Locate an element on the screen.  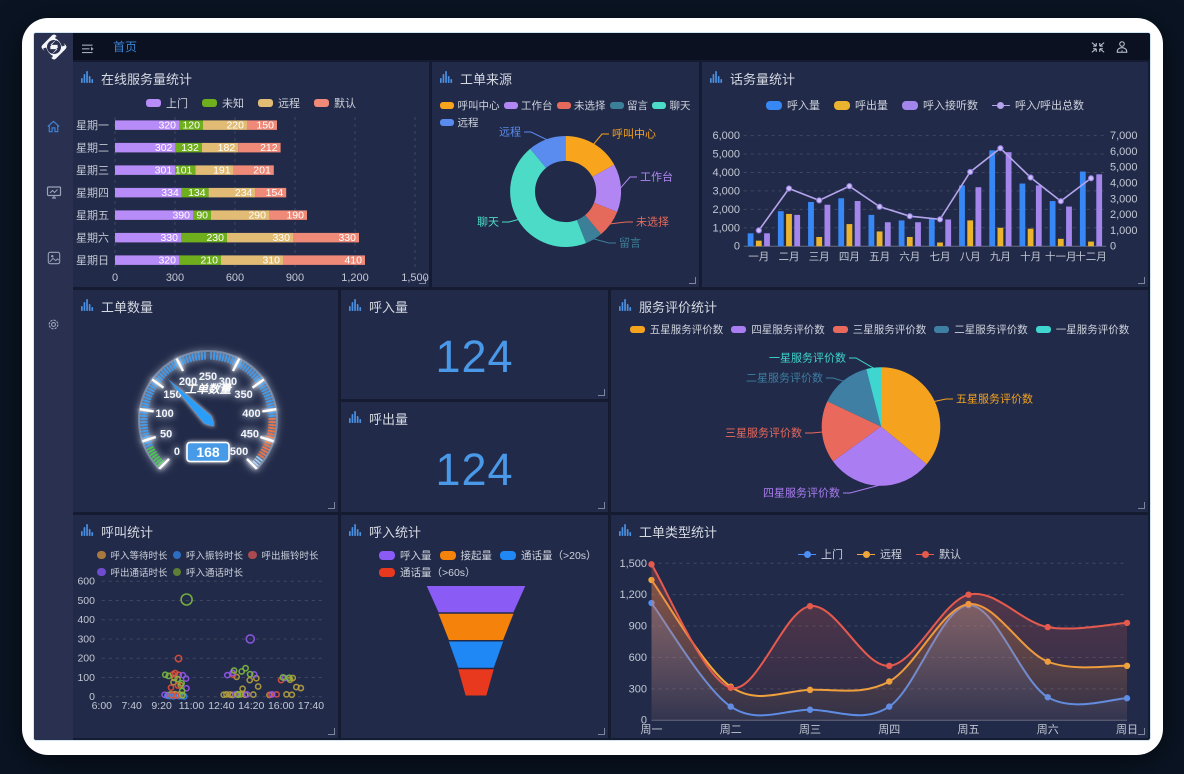
svg-text: 3,000 is located at coordinates (726, 191).